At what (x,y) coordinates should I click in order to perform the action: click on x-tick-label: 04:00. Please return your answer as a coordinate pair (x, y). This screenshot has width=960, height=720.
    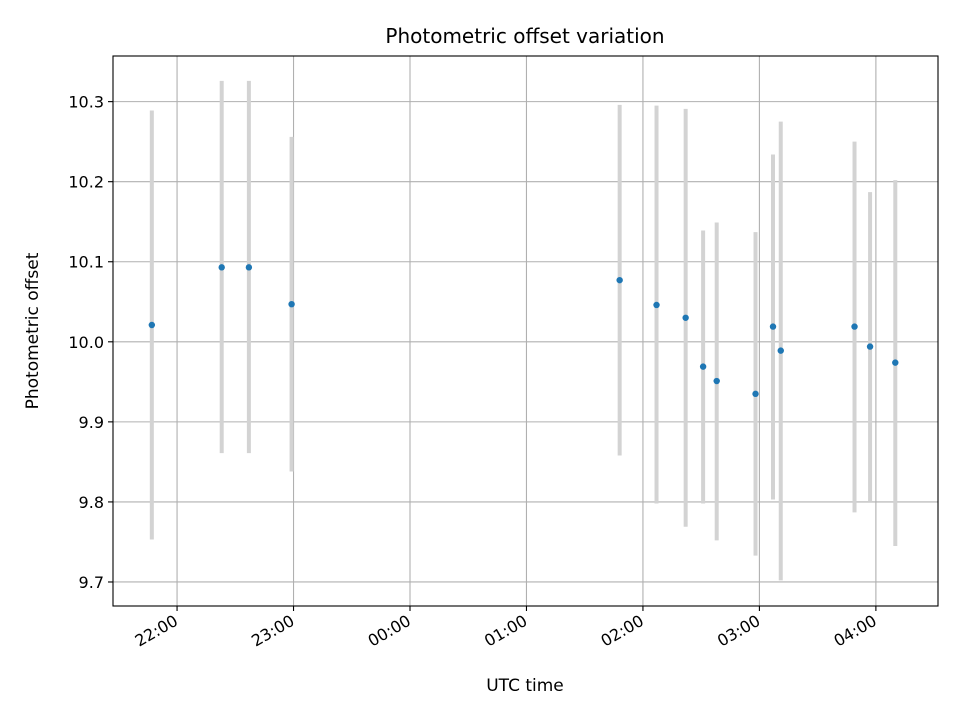
    Looking at the image, I should click on (854, 631).